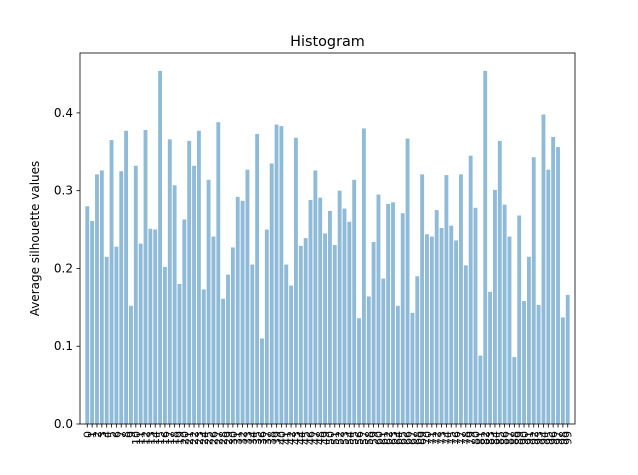  What do you see at coordinates (383, 438) in the screenshot?
I see `x-tick-label: 61` at bounding box center [383, 438].